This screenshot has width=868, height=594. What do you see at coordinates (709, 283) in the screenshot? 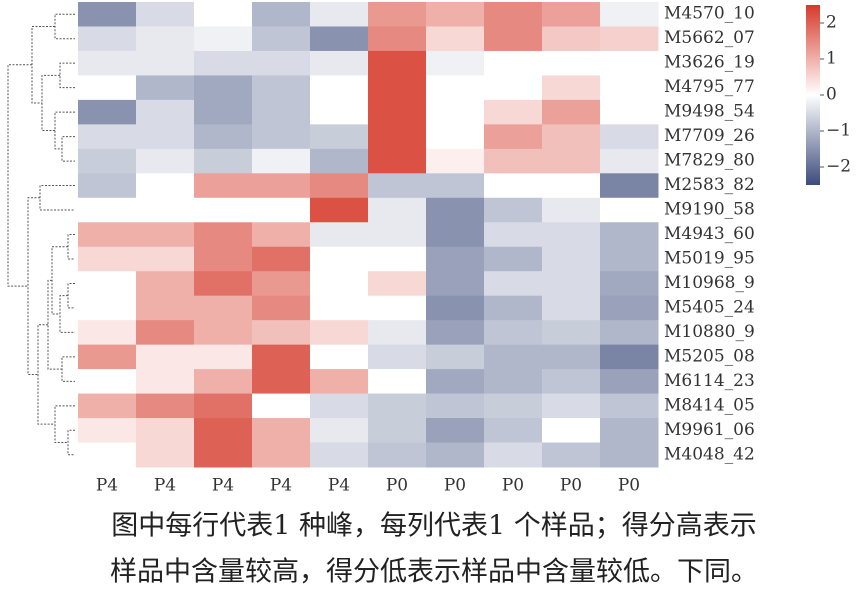
I see `row-label: M10968_9` at bounding box center [709, 283].